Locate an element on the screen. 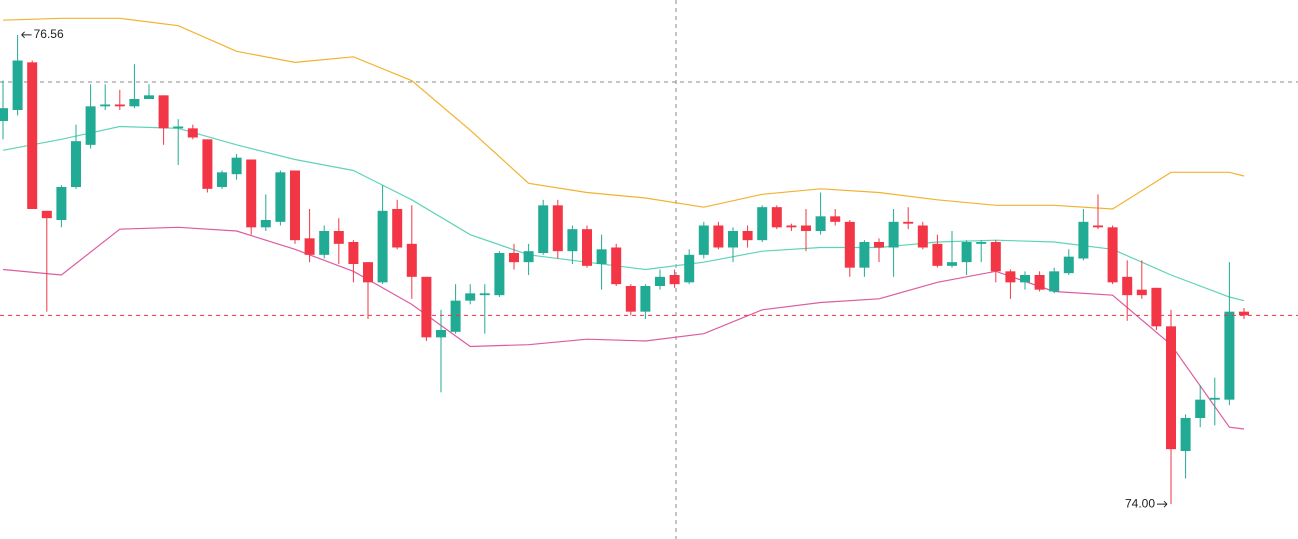  annotation-label: 76.56 is located at coordinates (49, 34).